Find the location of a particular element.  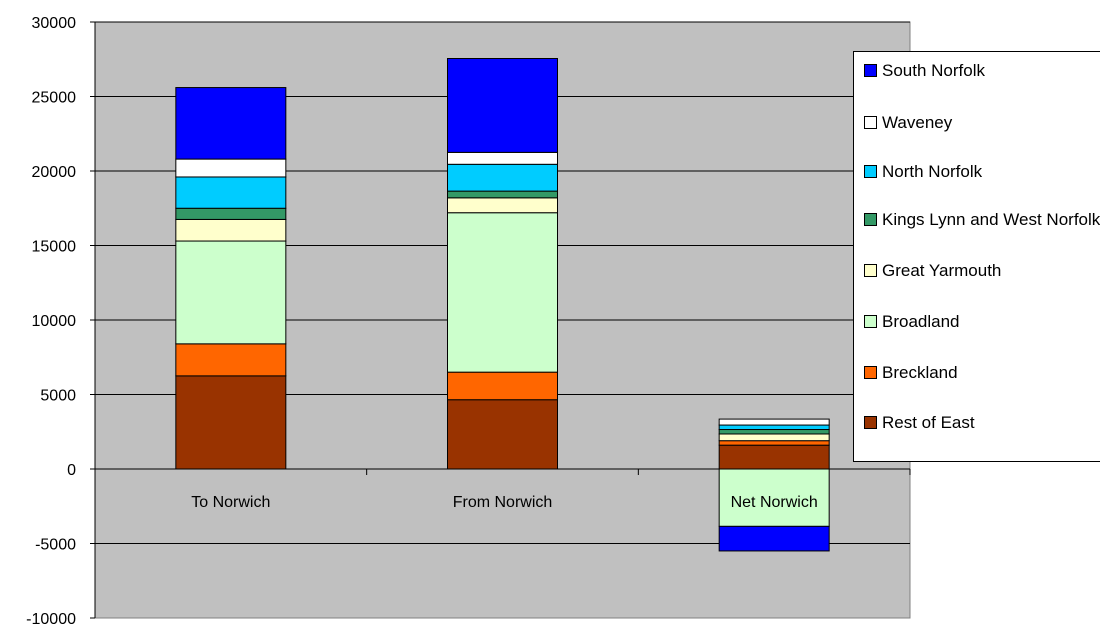

y-tick-label: 10000 is located at coordinates (54, 321).